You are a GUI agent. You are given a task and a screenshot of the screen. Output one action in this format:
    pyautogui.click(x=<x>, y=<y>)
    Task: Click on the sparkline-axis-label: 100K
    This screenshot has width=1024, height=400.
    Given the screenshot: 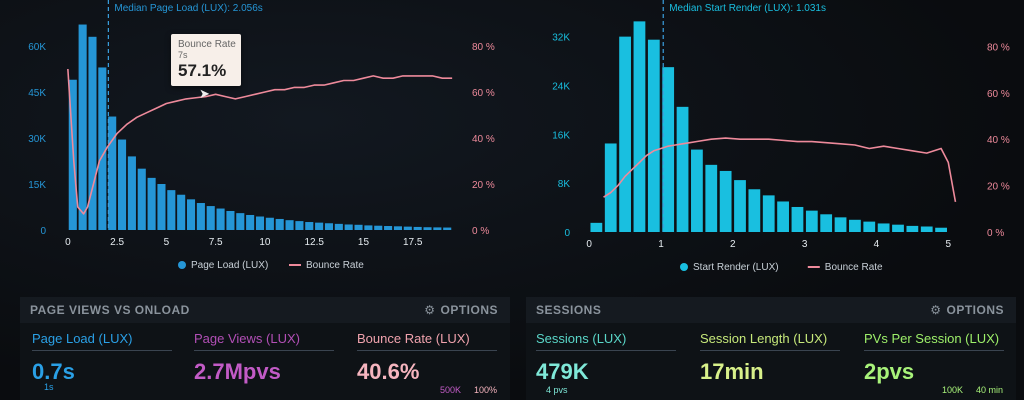 What is the action you would take?
    pyautogui.click(x=953, y=390)
    